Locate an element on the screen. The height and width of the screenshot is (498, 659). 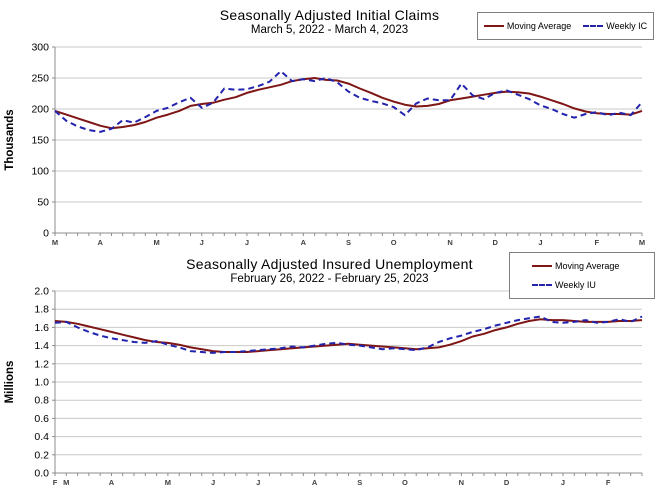
y-tick-label: 1.2 is located at coordinates (41, 364).